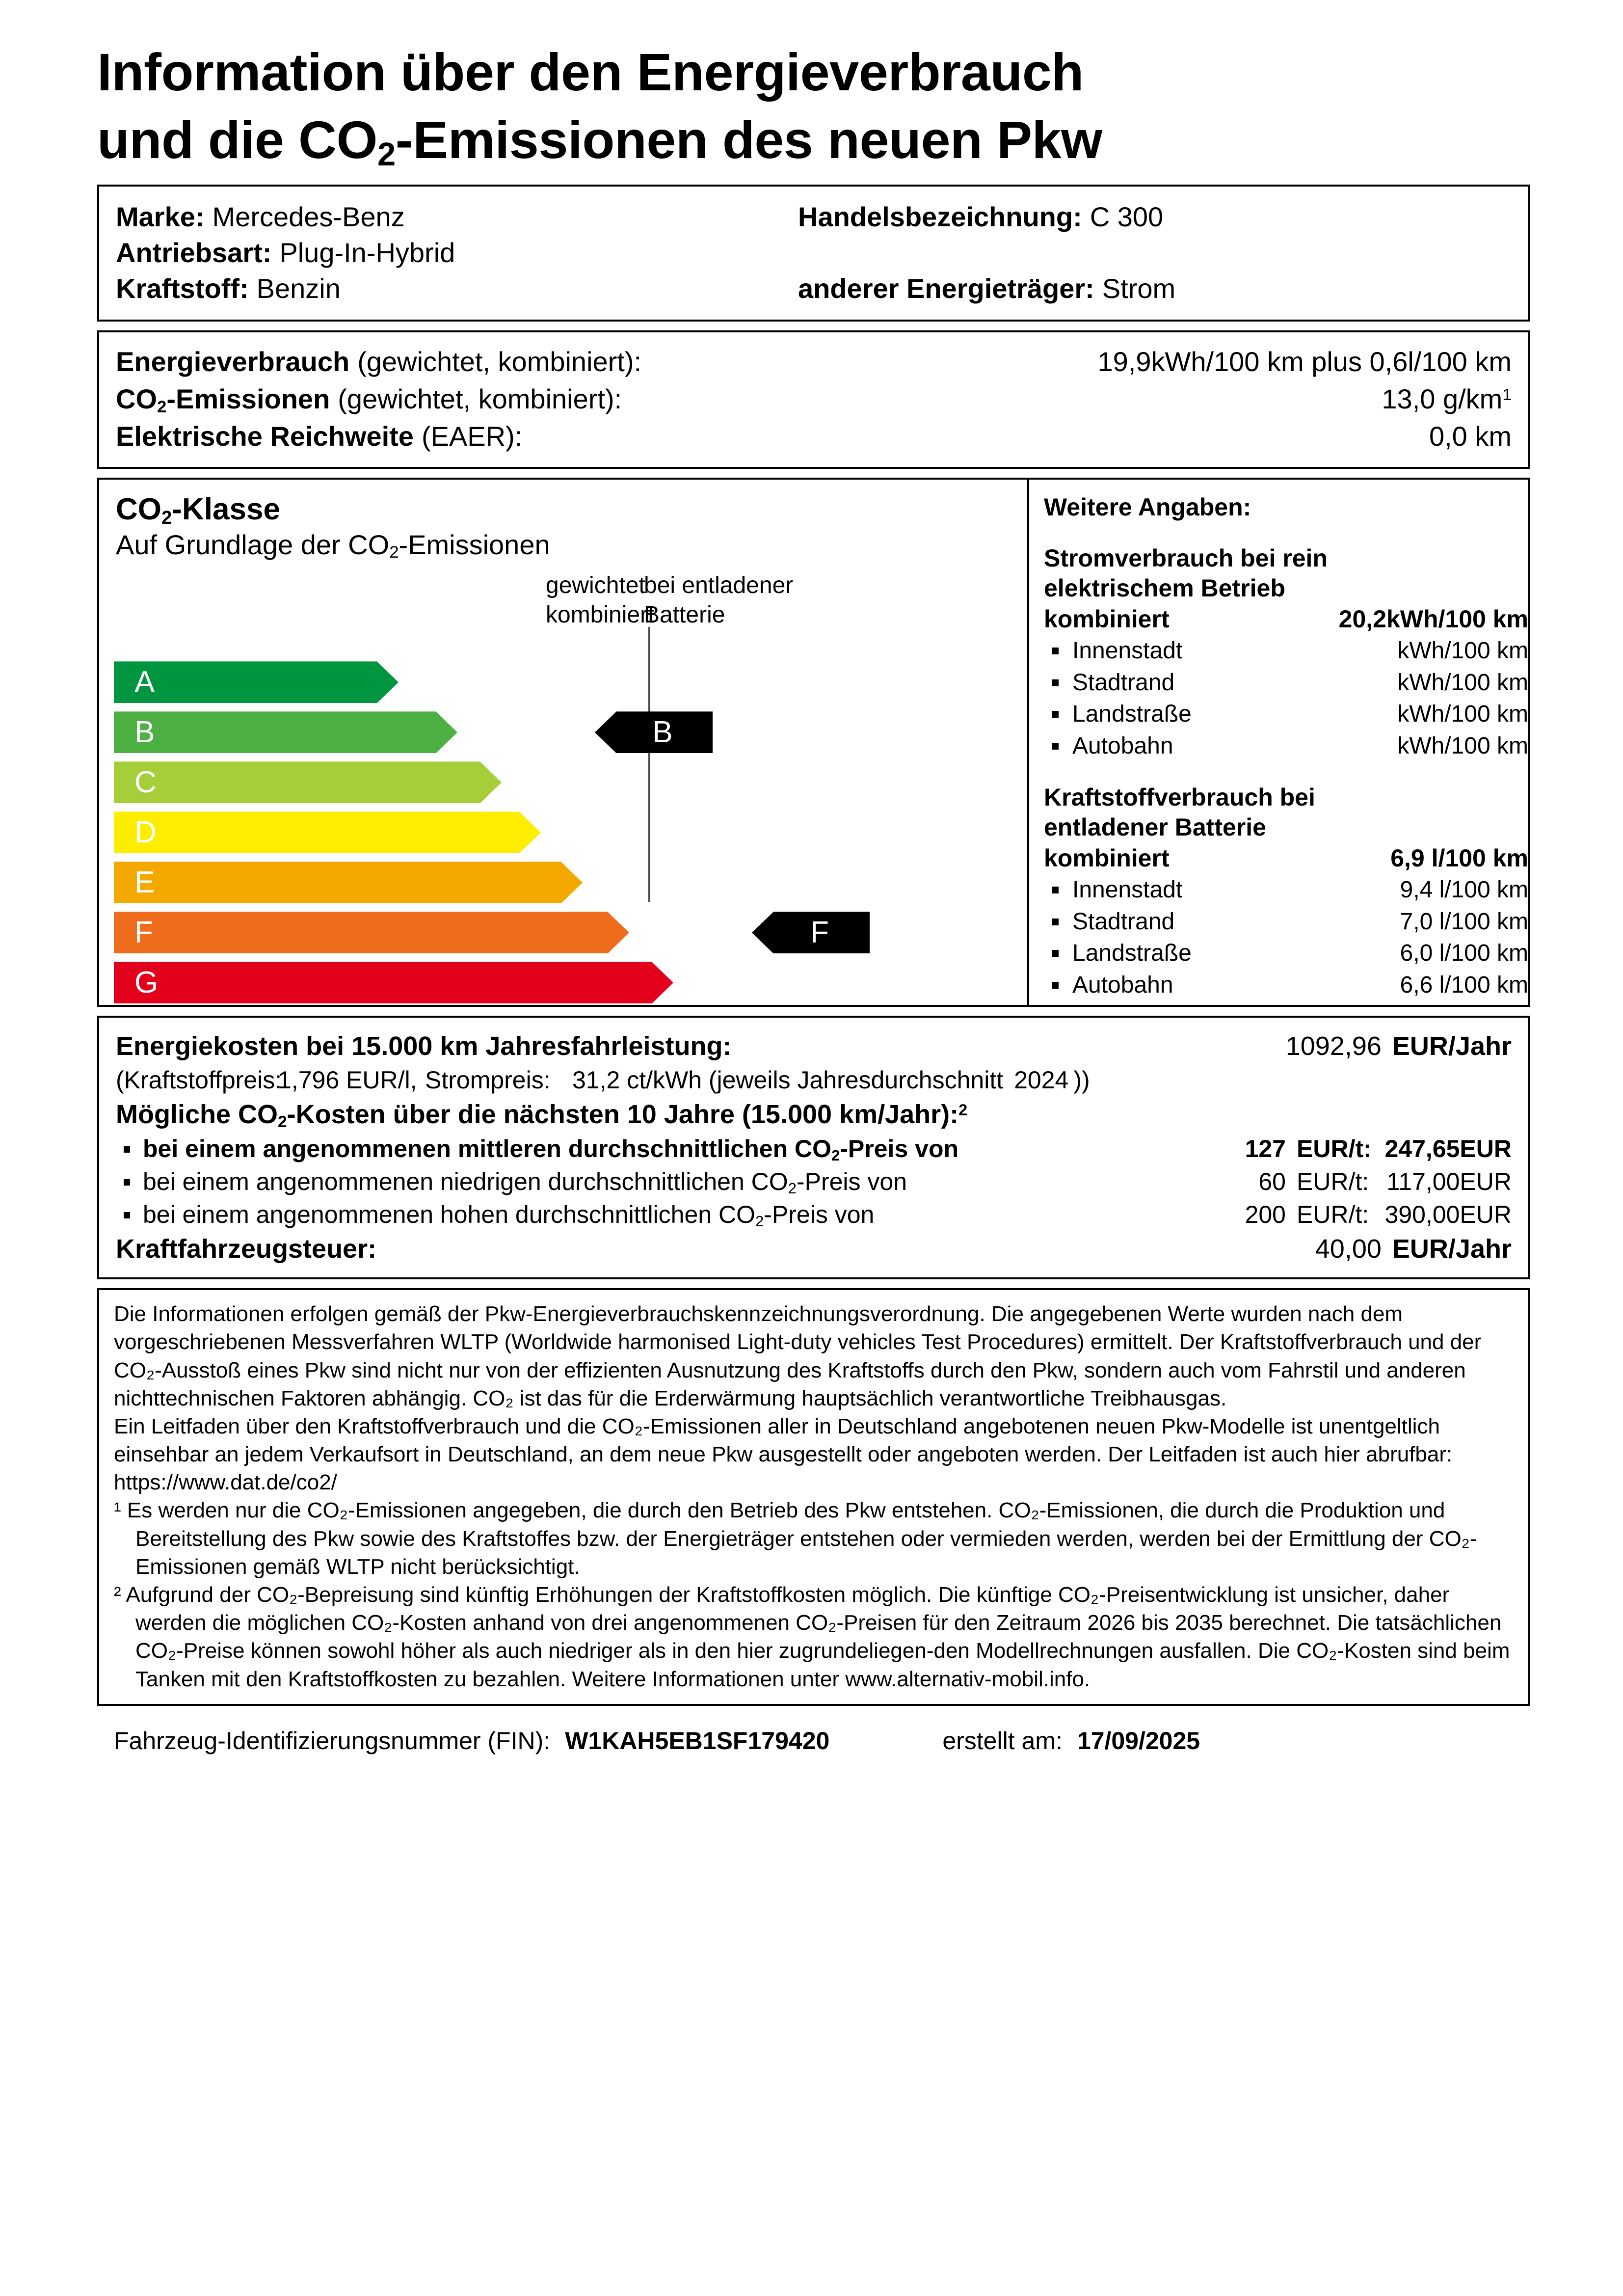  I want to click on list-item: Landstraße kWh/100 km, so click(1286, 714).